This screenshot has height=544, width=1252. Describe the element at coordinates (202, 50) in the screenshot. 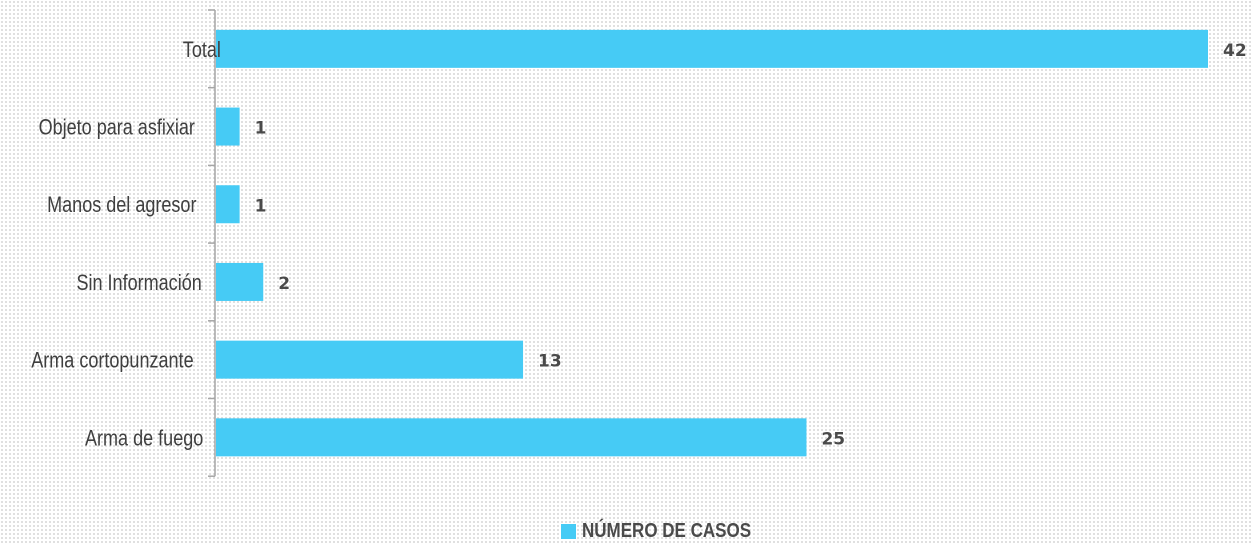

I see `category-label: Total` at that location.